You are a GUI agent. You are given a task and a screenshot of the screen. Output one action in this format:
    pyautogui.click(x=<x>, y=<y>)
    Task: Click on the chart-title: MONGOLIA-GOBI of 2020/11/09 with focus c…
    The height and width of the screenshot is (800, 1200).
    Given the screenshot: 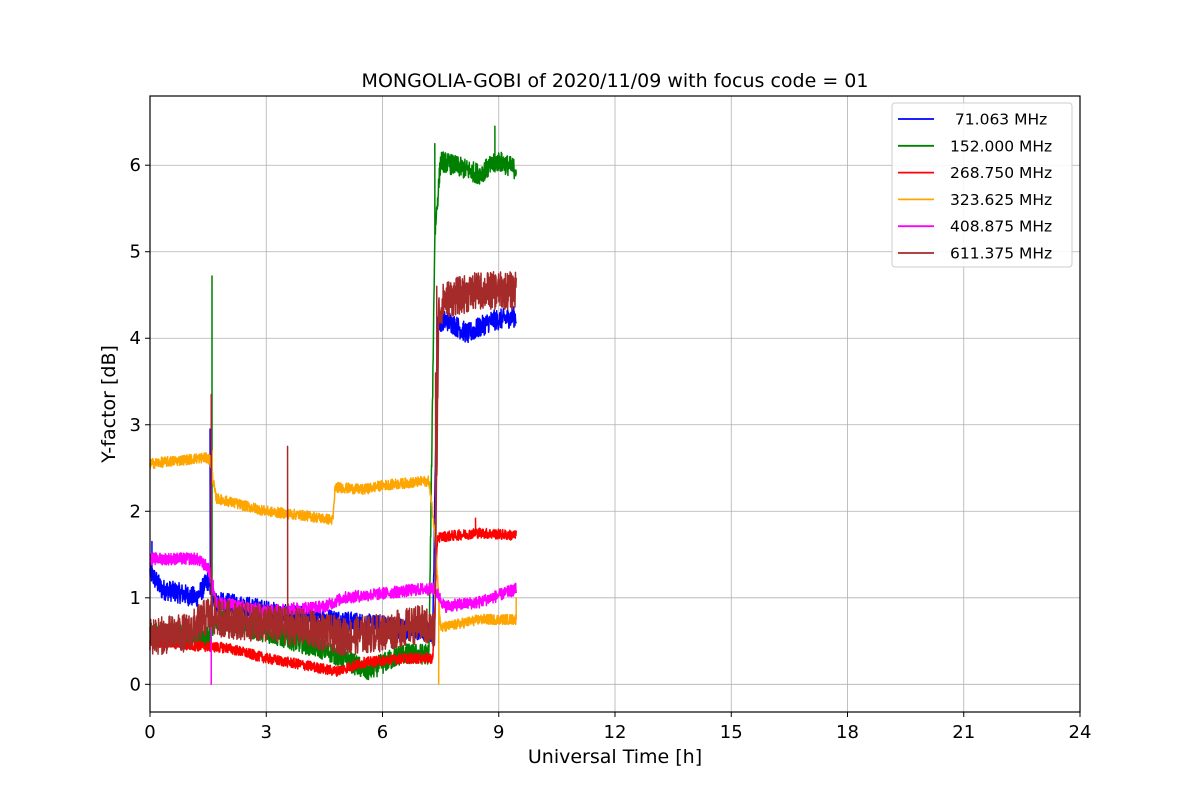 What is the action you would take?
    pyautogui.click(x=615, y=81)
    